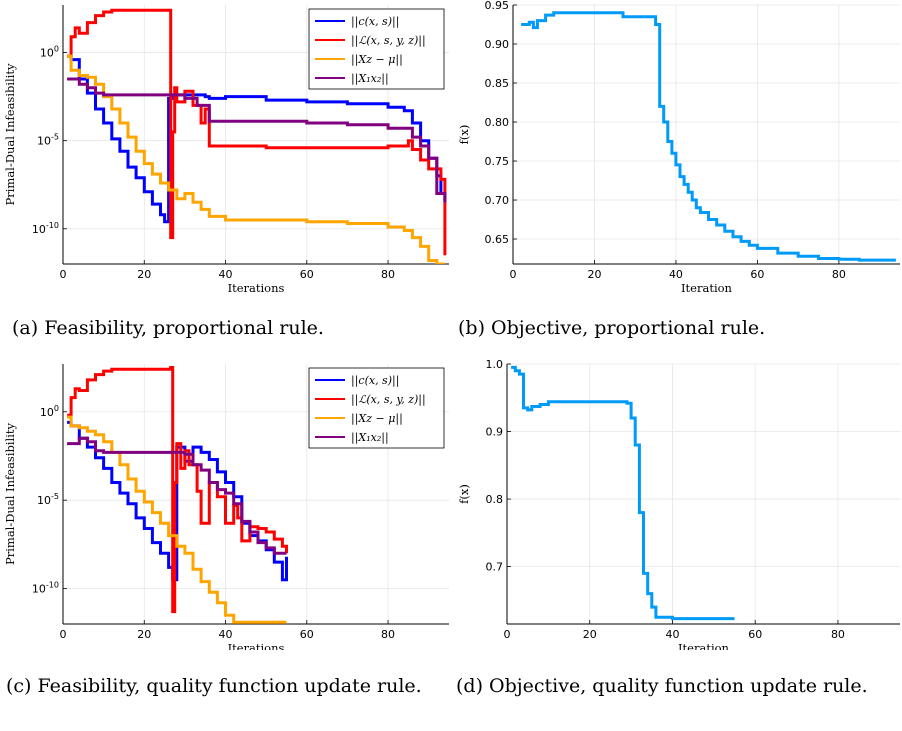 The height and width of the screenshot is (731, 902). Describe the element at coordinates (497, 200) in the screenshot. I see `y-tick-label: 0.70` at that location.